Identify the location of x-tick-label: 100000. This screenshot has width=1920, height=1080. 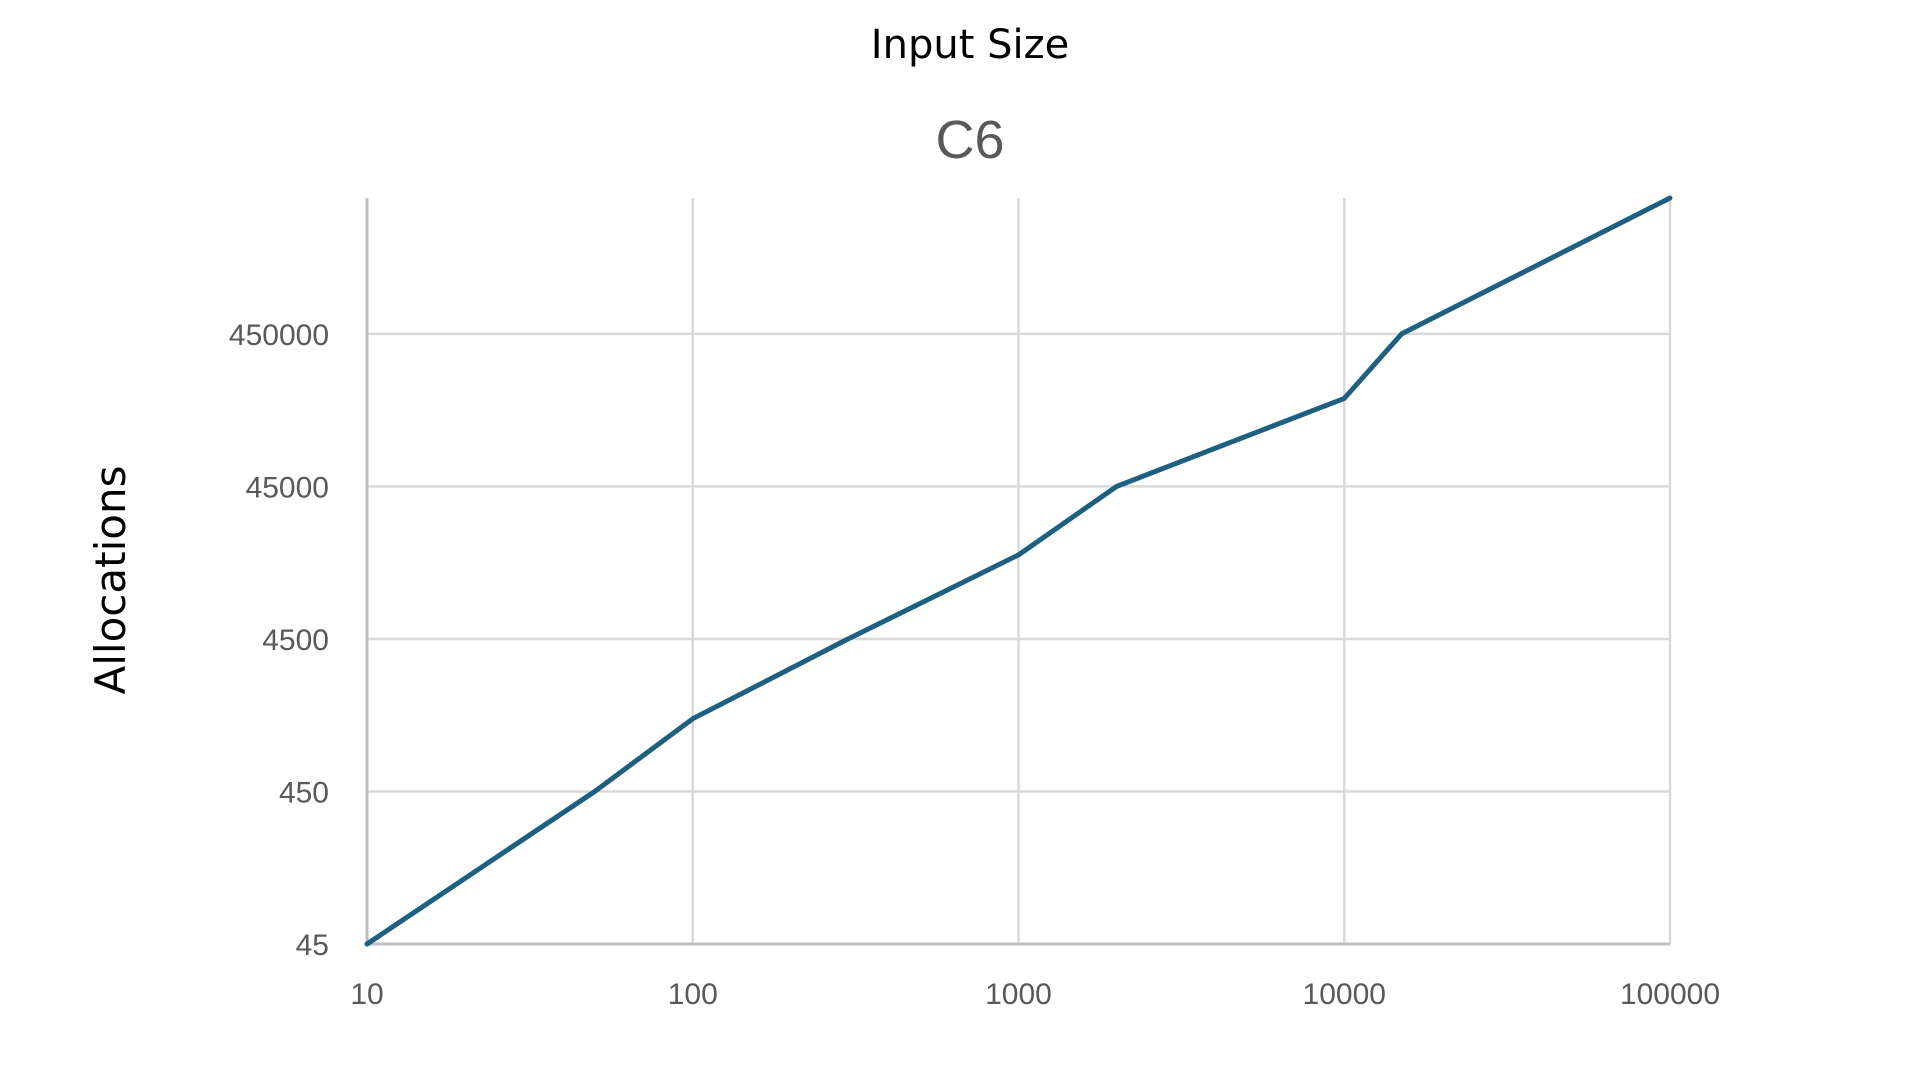
(1670, 994).